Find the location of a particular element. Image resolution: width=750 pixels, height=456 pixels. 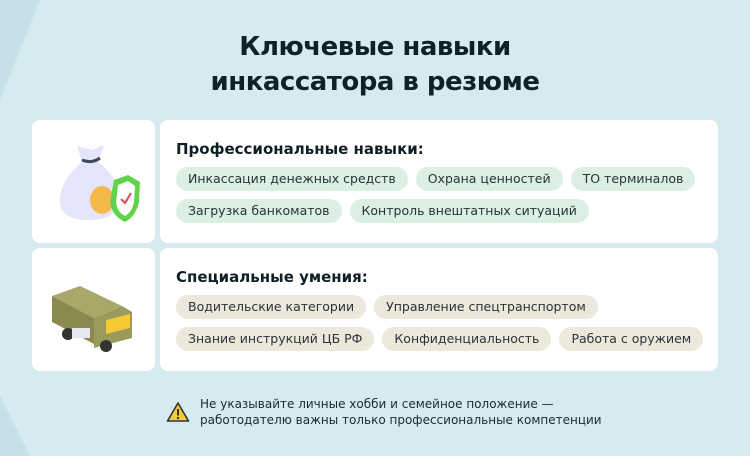

skill-tag: ТО терминалов is located at coordinates (633, 179).